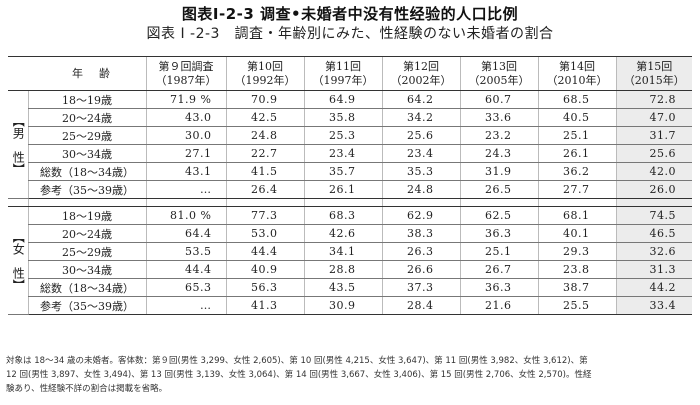 This screenshot has height=405, width=700. Describe the element at coordinates (185, 99) in the screenshot. I see `value-cell: 71.9 %` at that location.